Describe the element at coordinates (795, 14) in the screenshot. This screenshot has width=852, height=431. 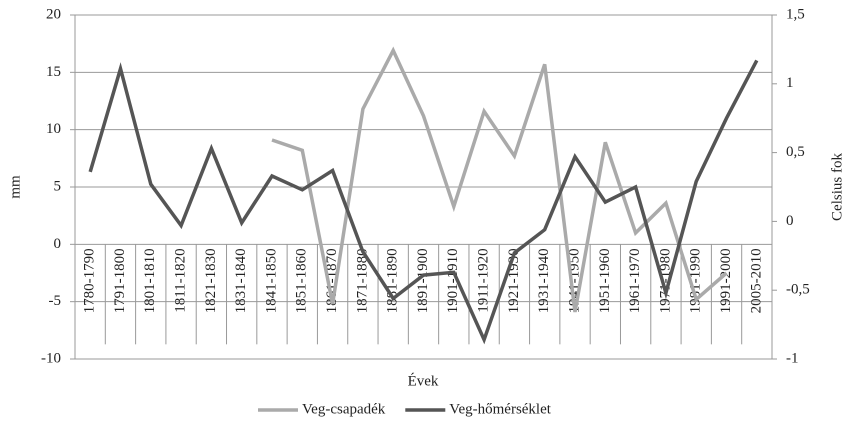
I see `y2-tick-label: 1,5` at that location.